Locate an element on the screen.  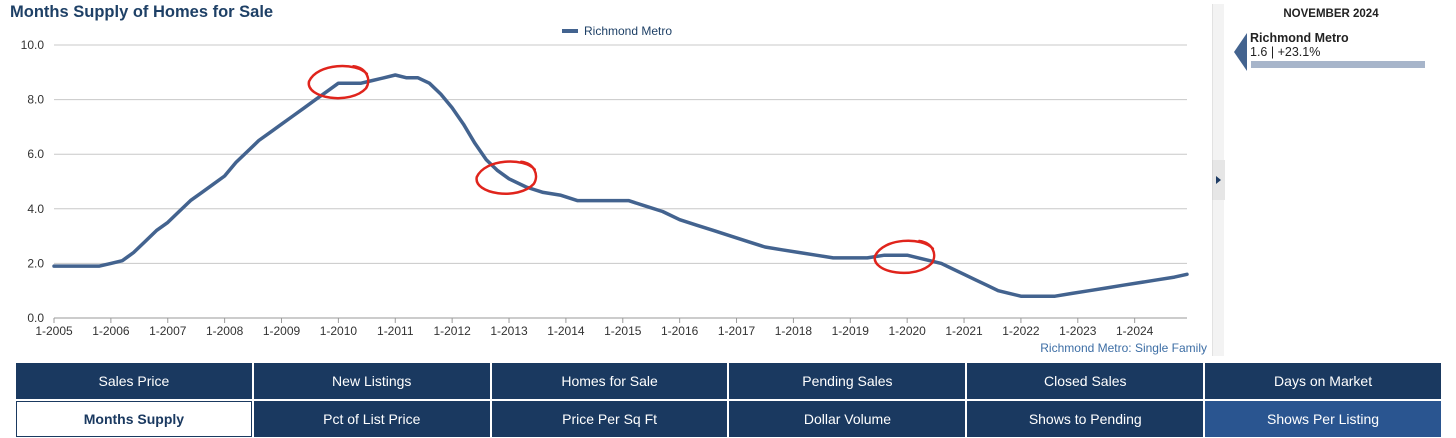
tab-dollar-volume: Dollar Volume is located at coordinates (847, 419).